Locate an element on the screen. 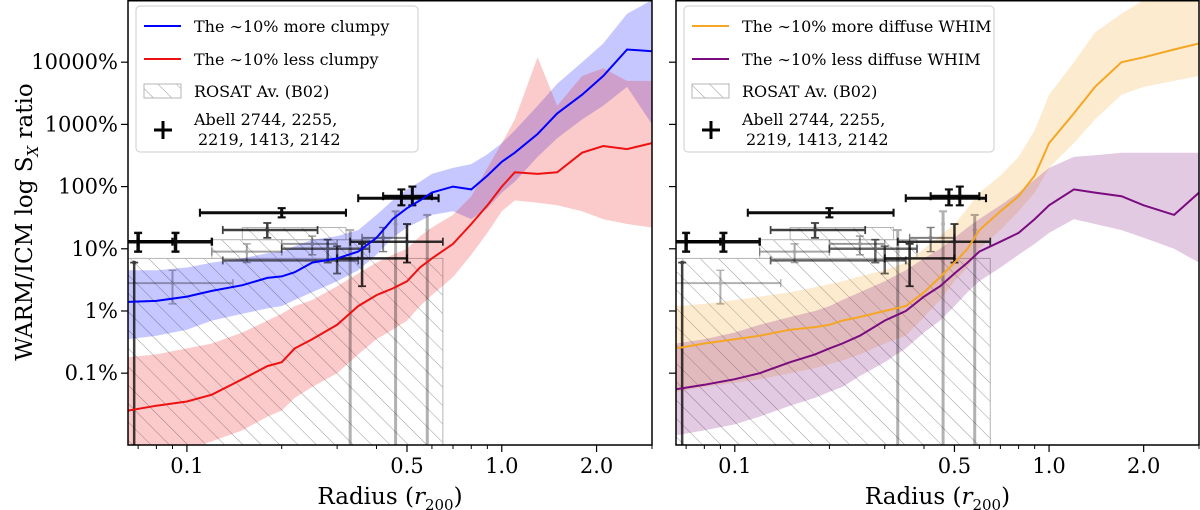 Image resolution: width=1200 pixels, height=510 pixels. left-legend-obs-label-2: 2219, 1413, 2142 is located at coordinates (269, 139).